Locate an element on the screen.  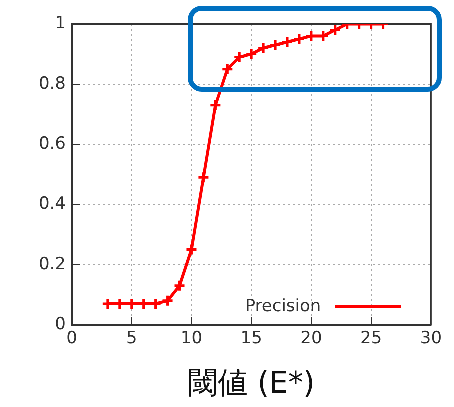
x-tick-label: 20 is located at coordinates (311, 338).